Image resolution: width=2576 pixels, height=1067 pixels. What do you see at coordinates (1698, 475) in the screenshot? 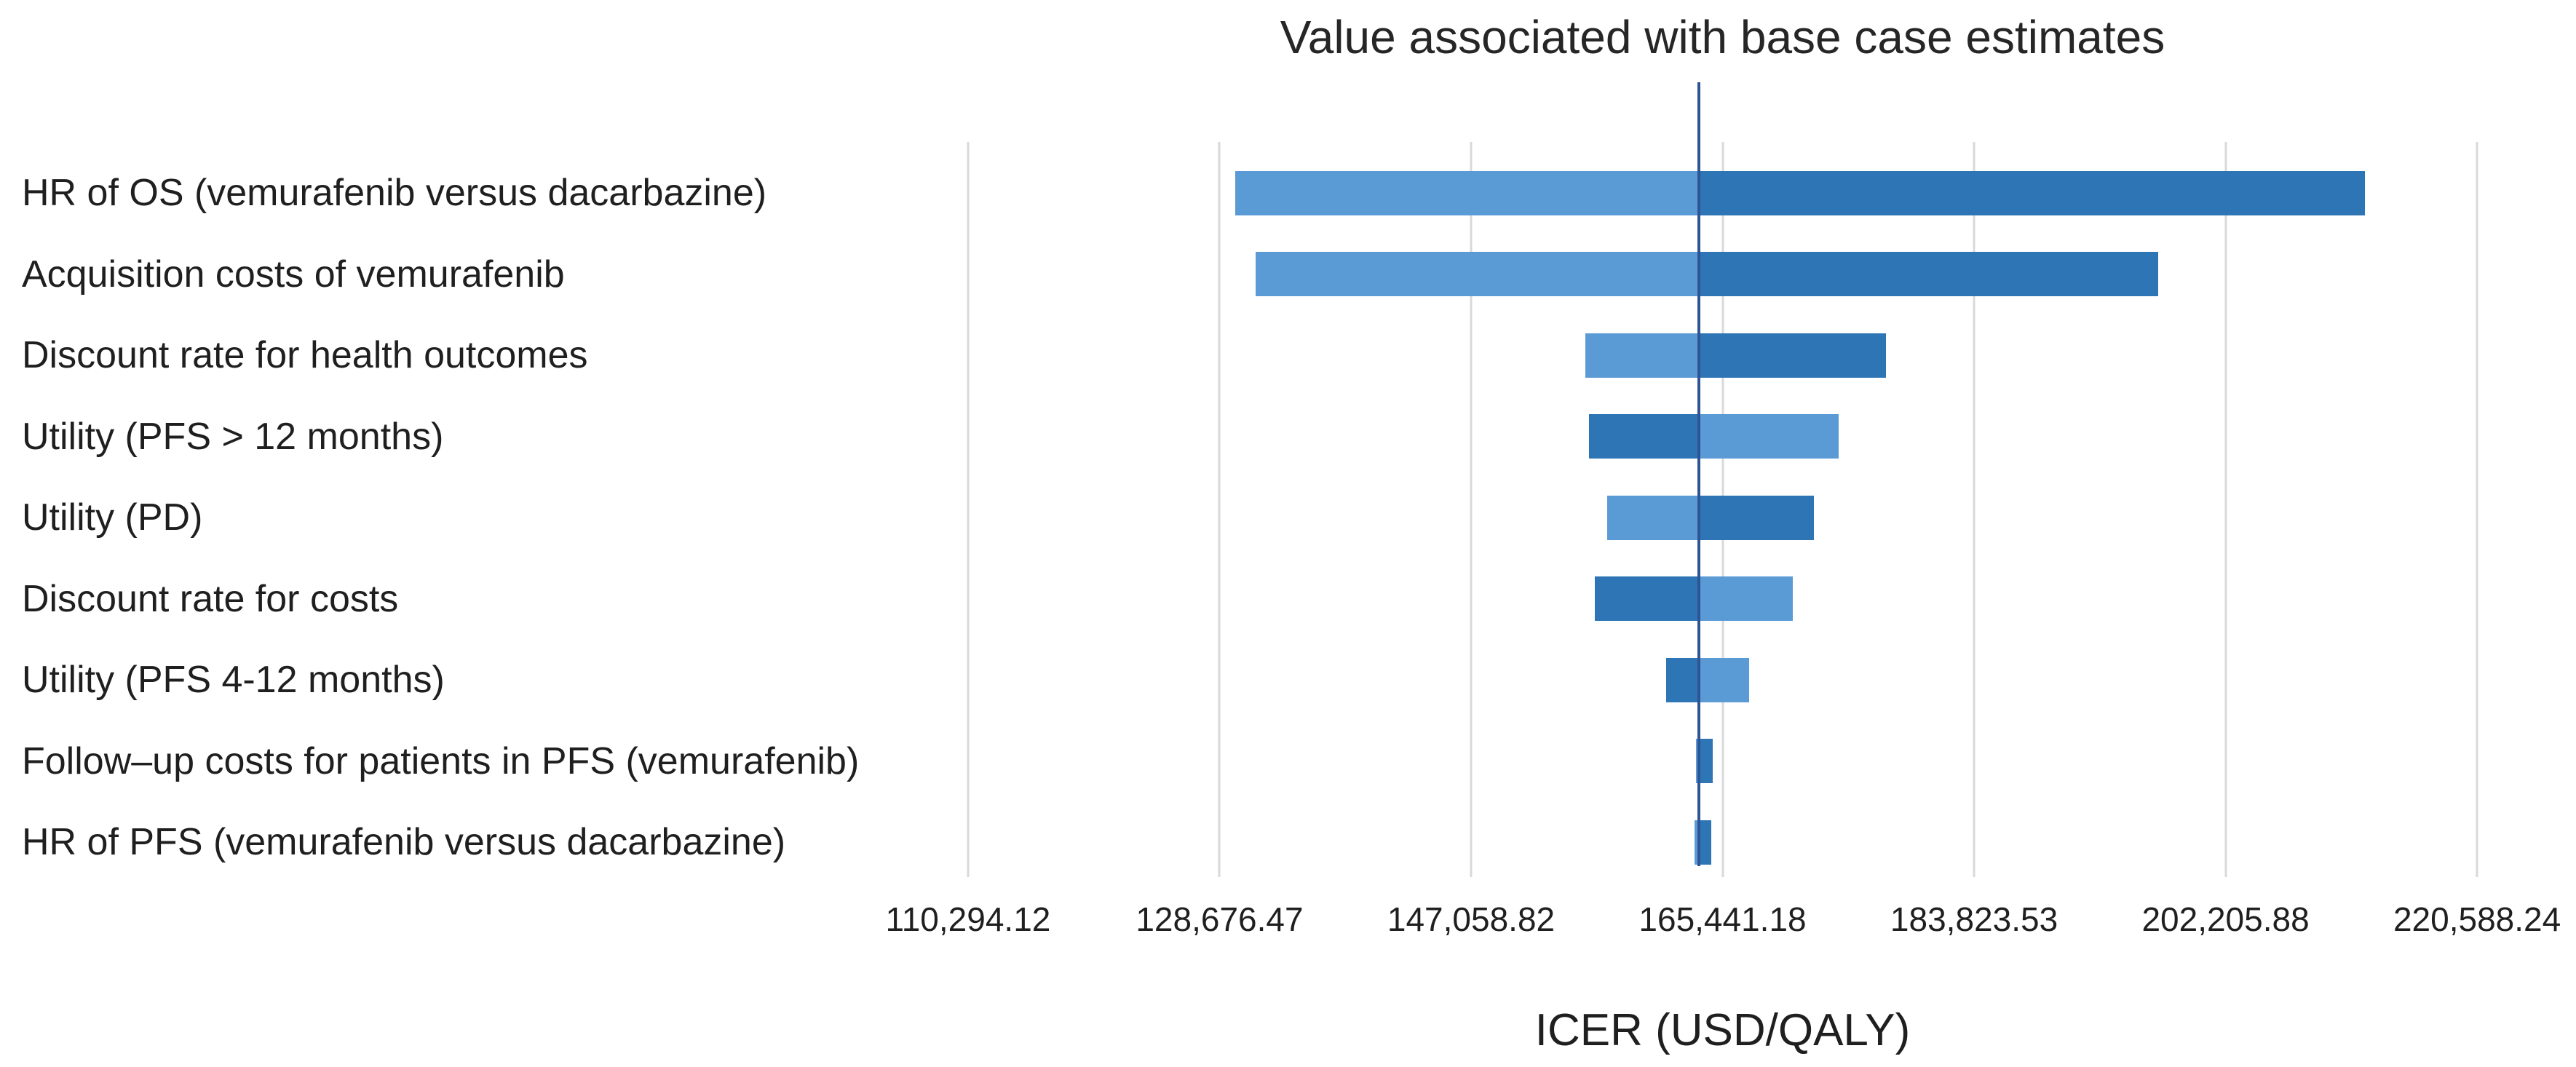
I see `base-case-line` at bounding box center [1698, 475].